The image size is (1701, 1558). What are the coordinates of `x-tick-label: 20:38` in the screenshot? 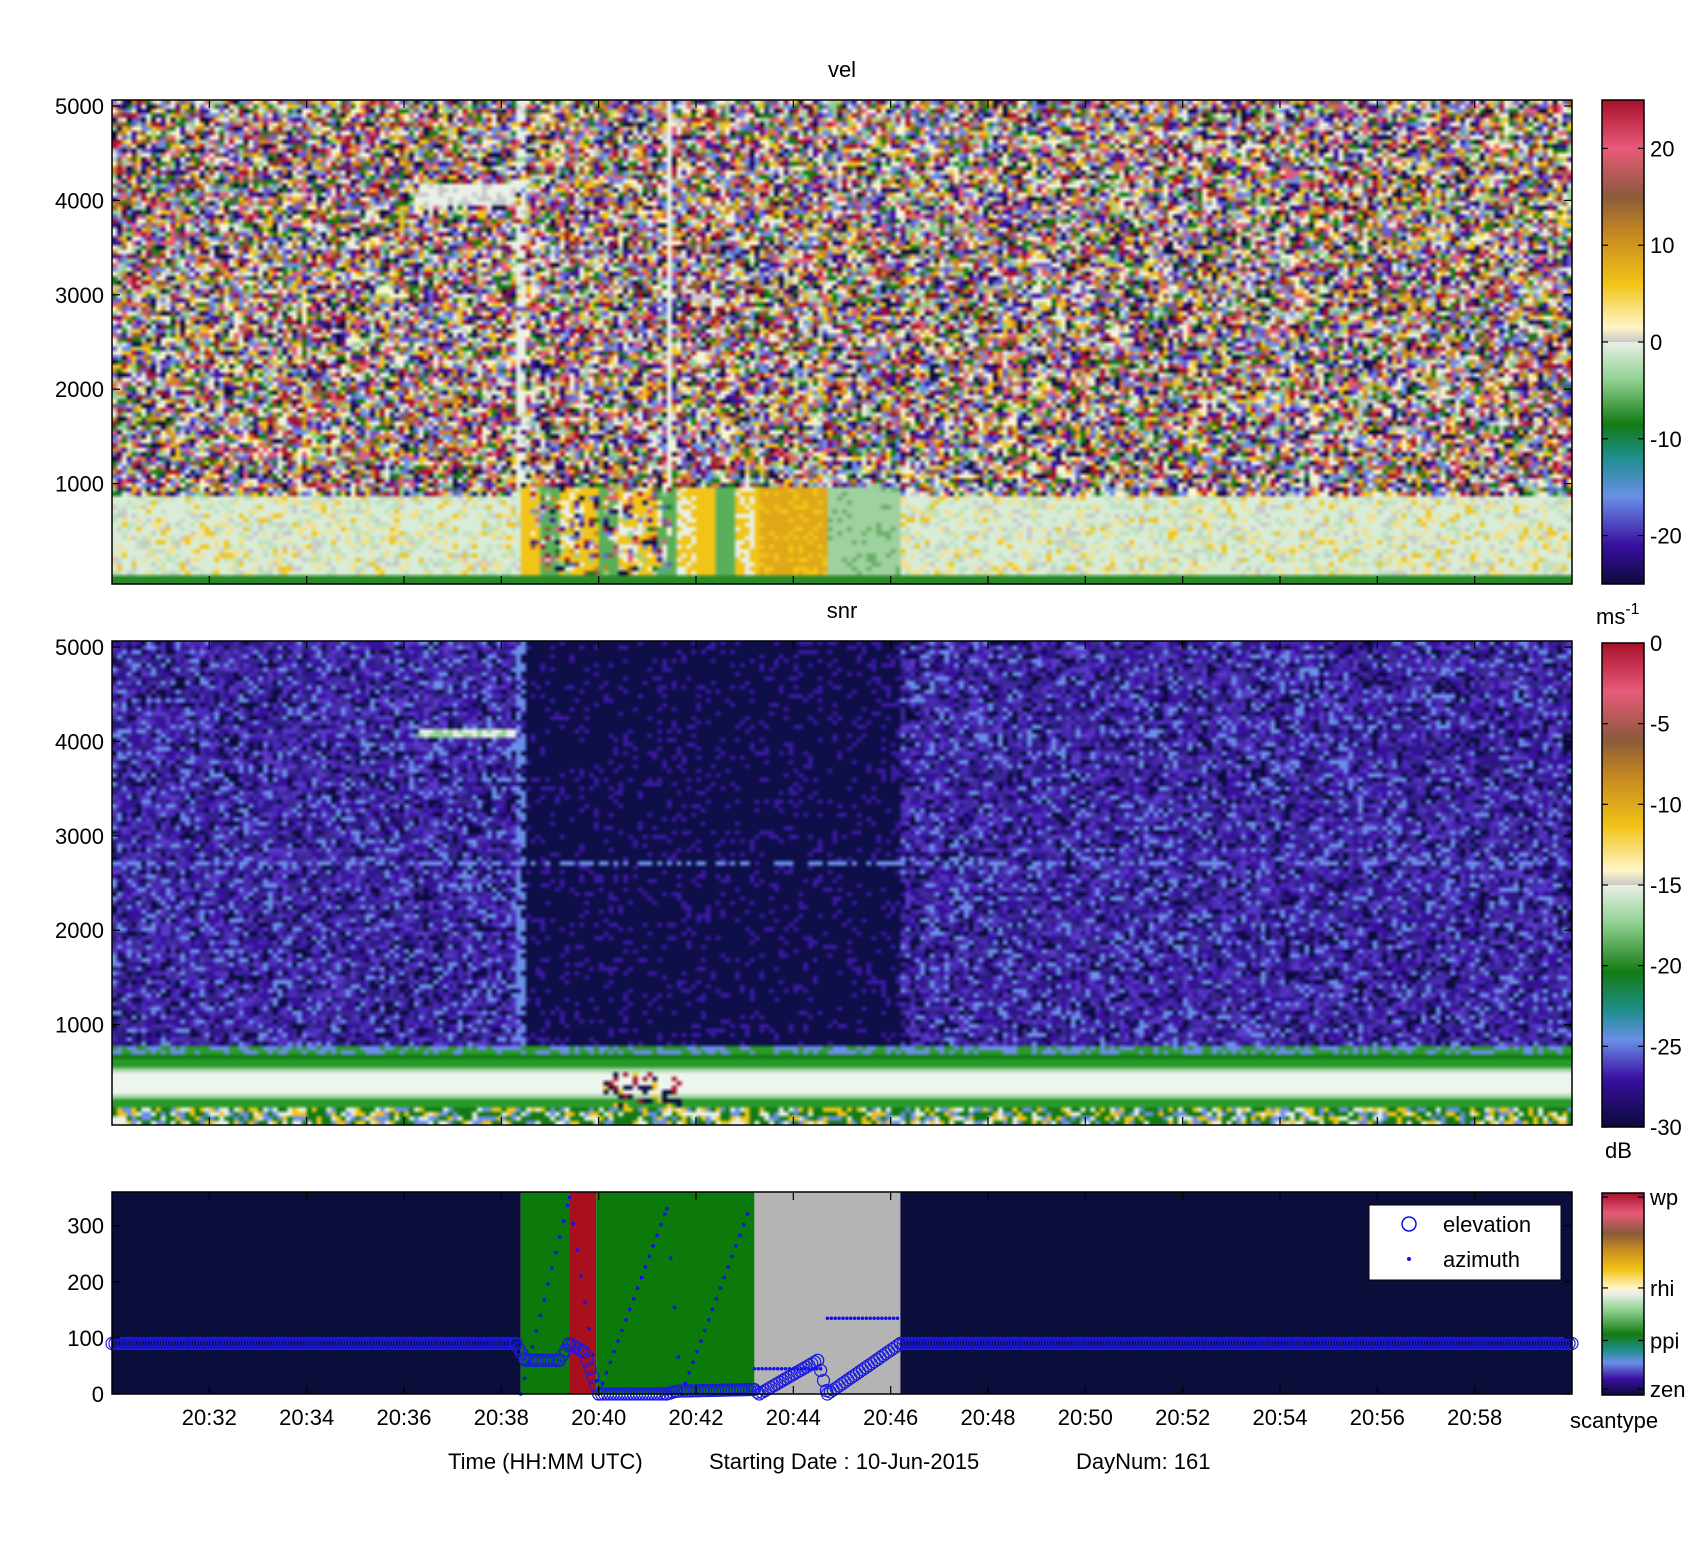 It's located at (501, 1417).